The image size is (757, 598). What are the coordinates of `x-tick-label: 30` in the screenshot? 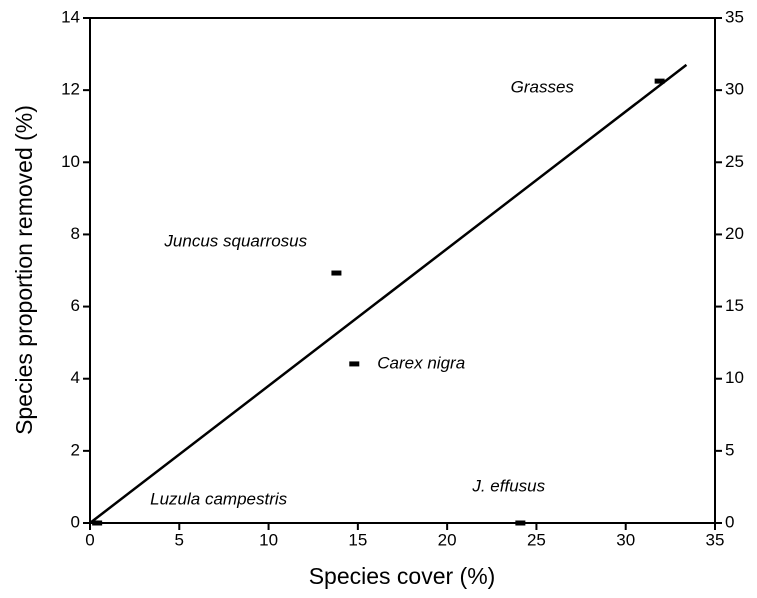 It's located at (625, 539).